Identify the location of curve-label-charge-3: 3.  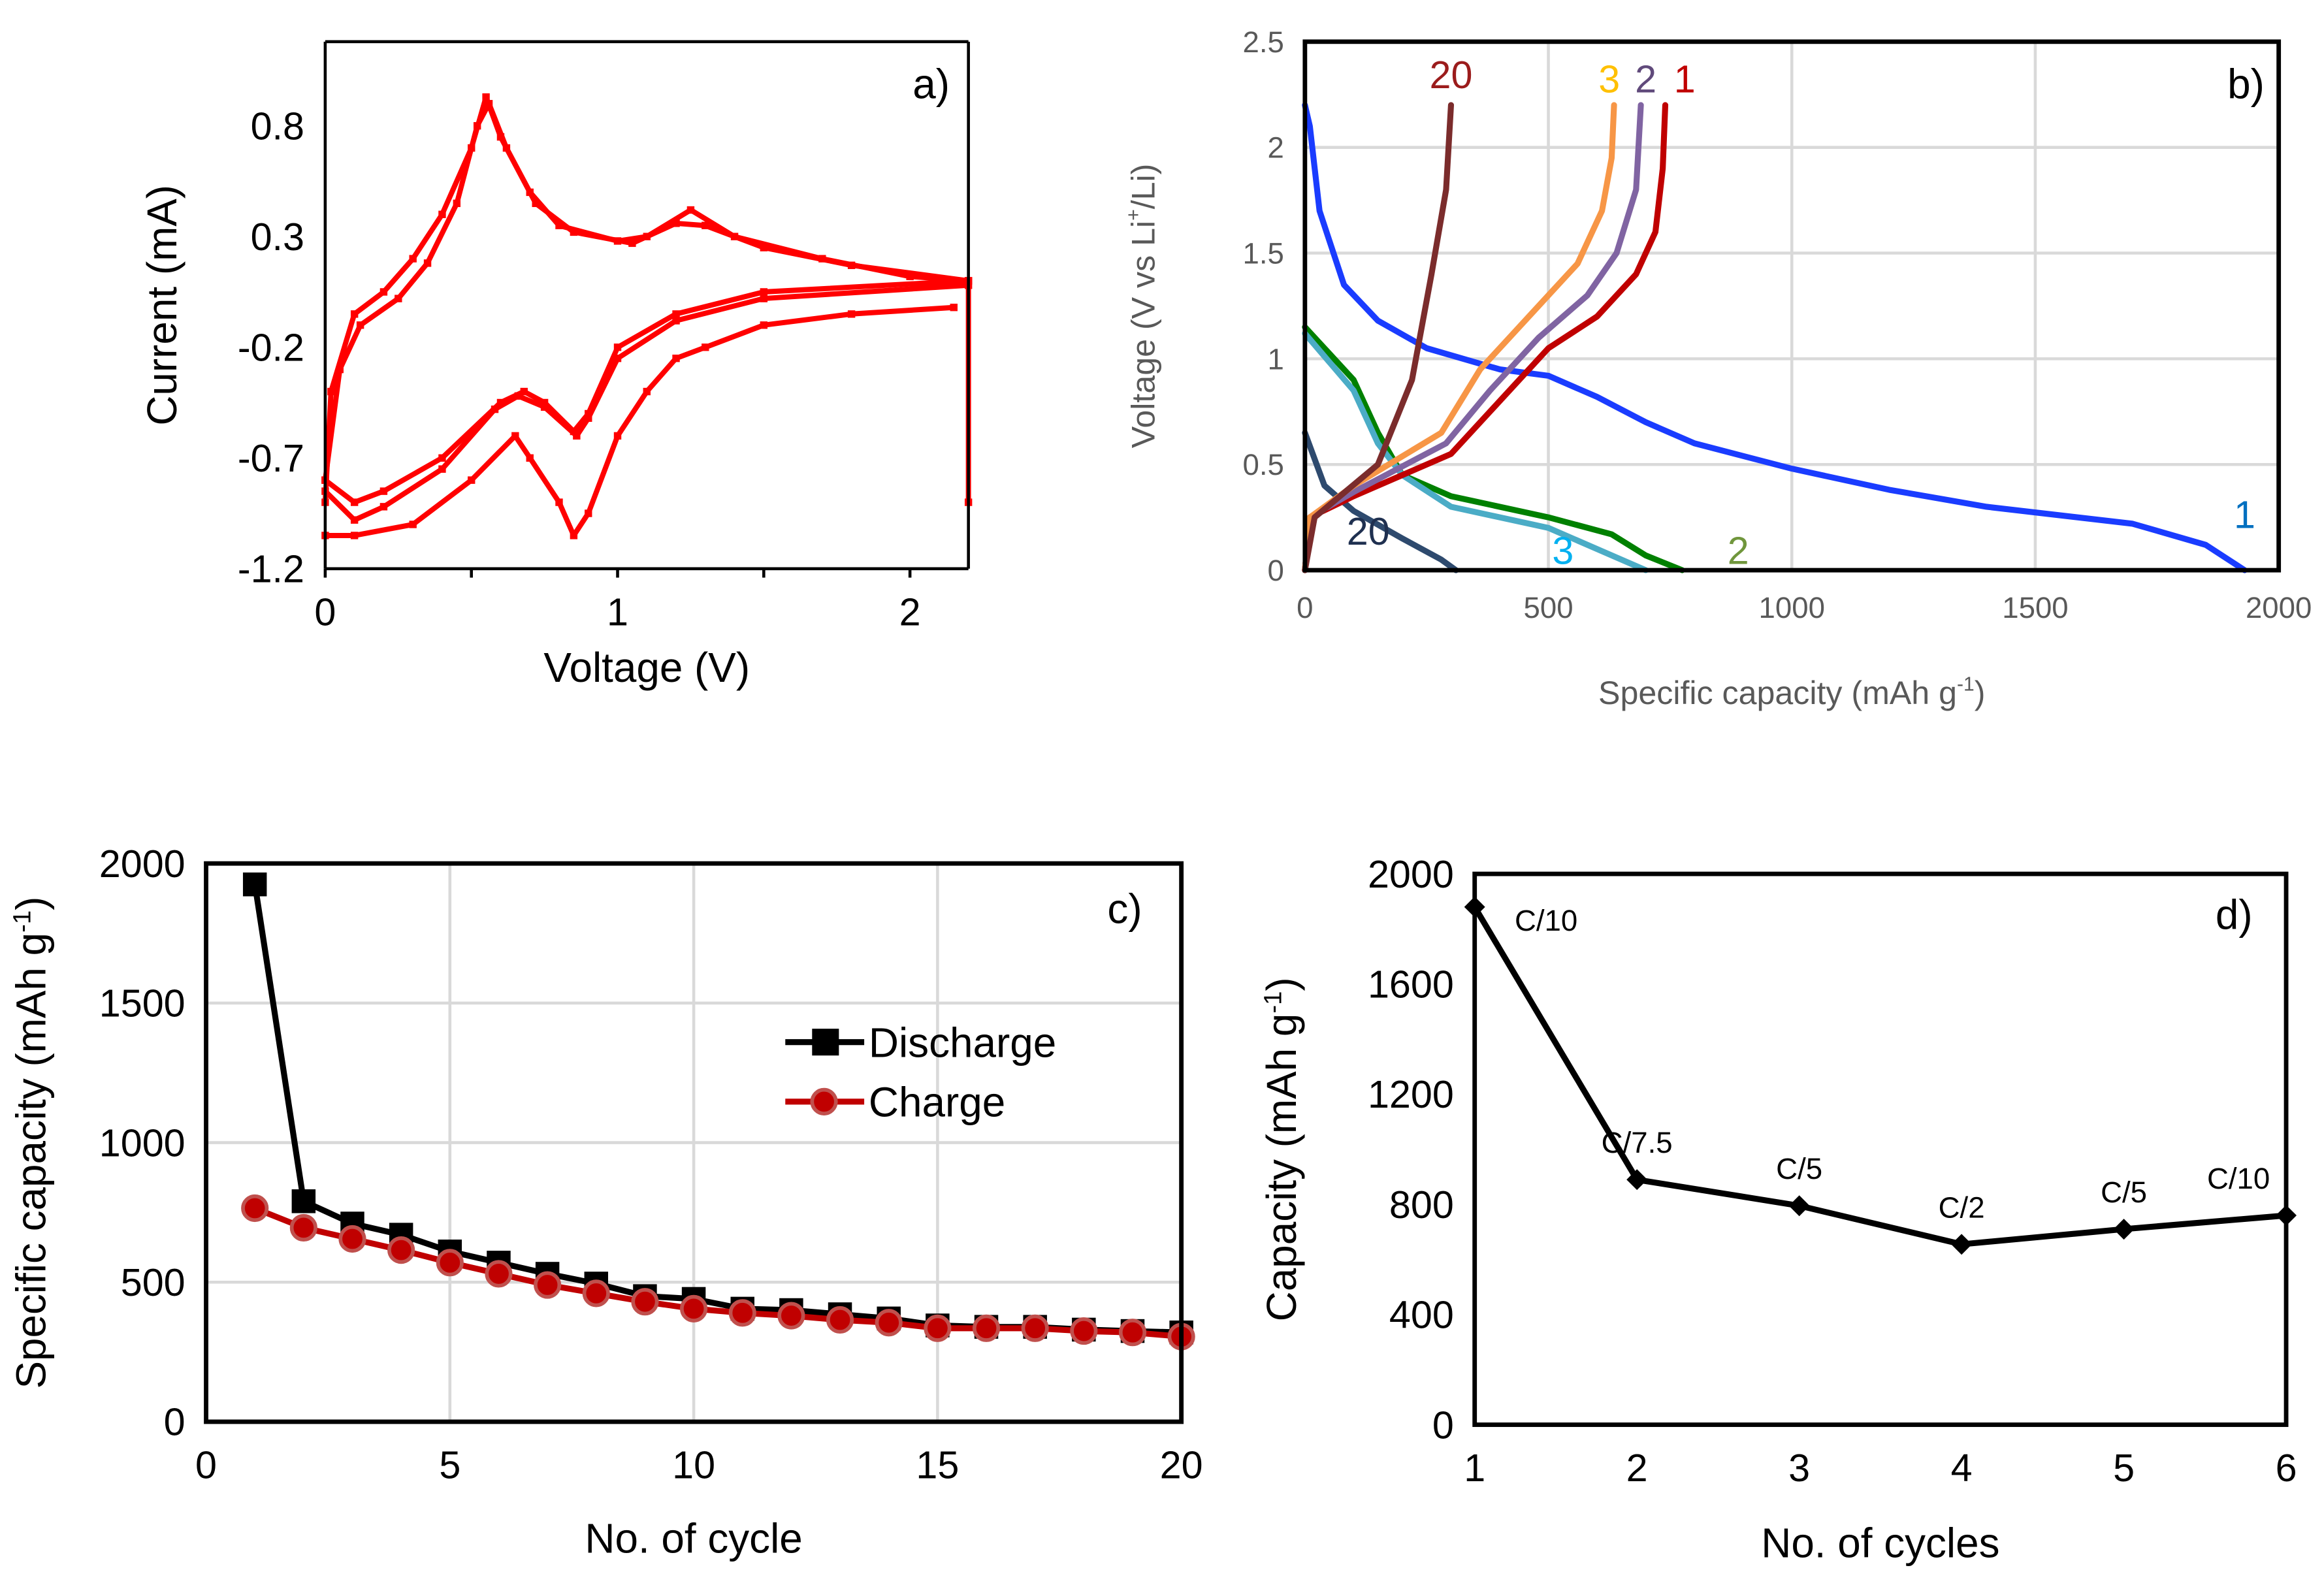
(1609, 79).